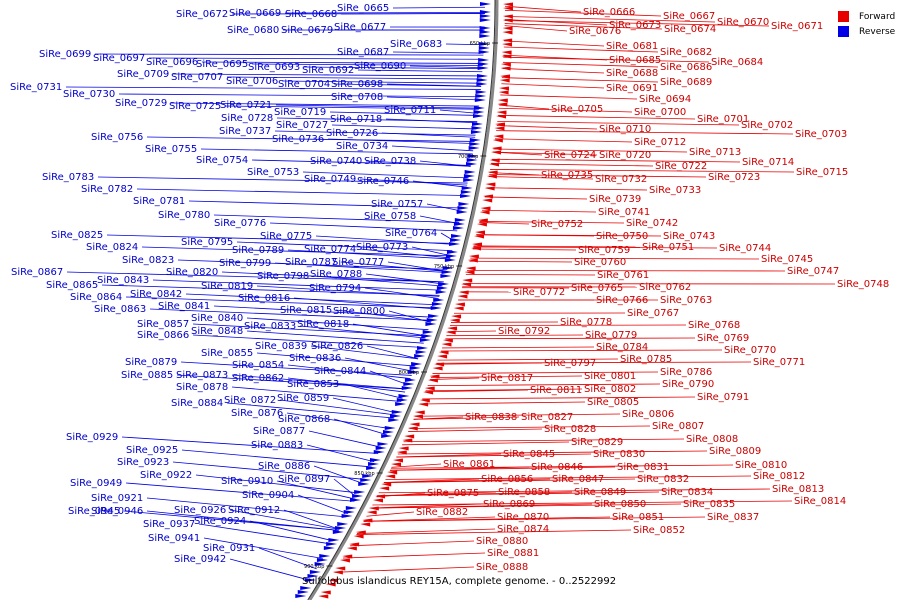 The width and height of the screenshot is (900, 600). I want to click on reverse-gene-label: SiRe_0823, so click(148, 260).